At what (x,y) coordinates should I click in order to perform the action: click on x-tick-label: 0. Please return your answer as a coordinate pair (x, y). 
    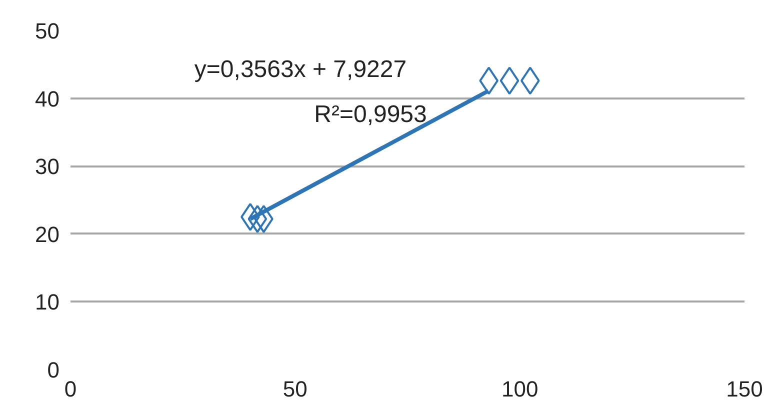
    Looking at the image, I should click on (70, 389).